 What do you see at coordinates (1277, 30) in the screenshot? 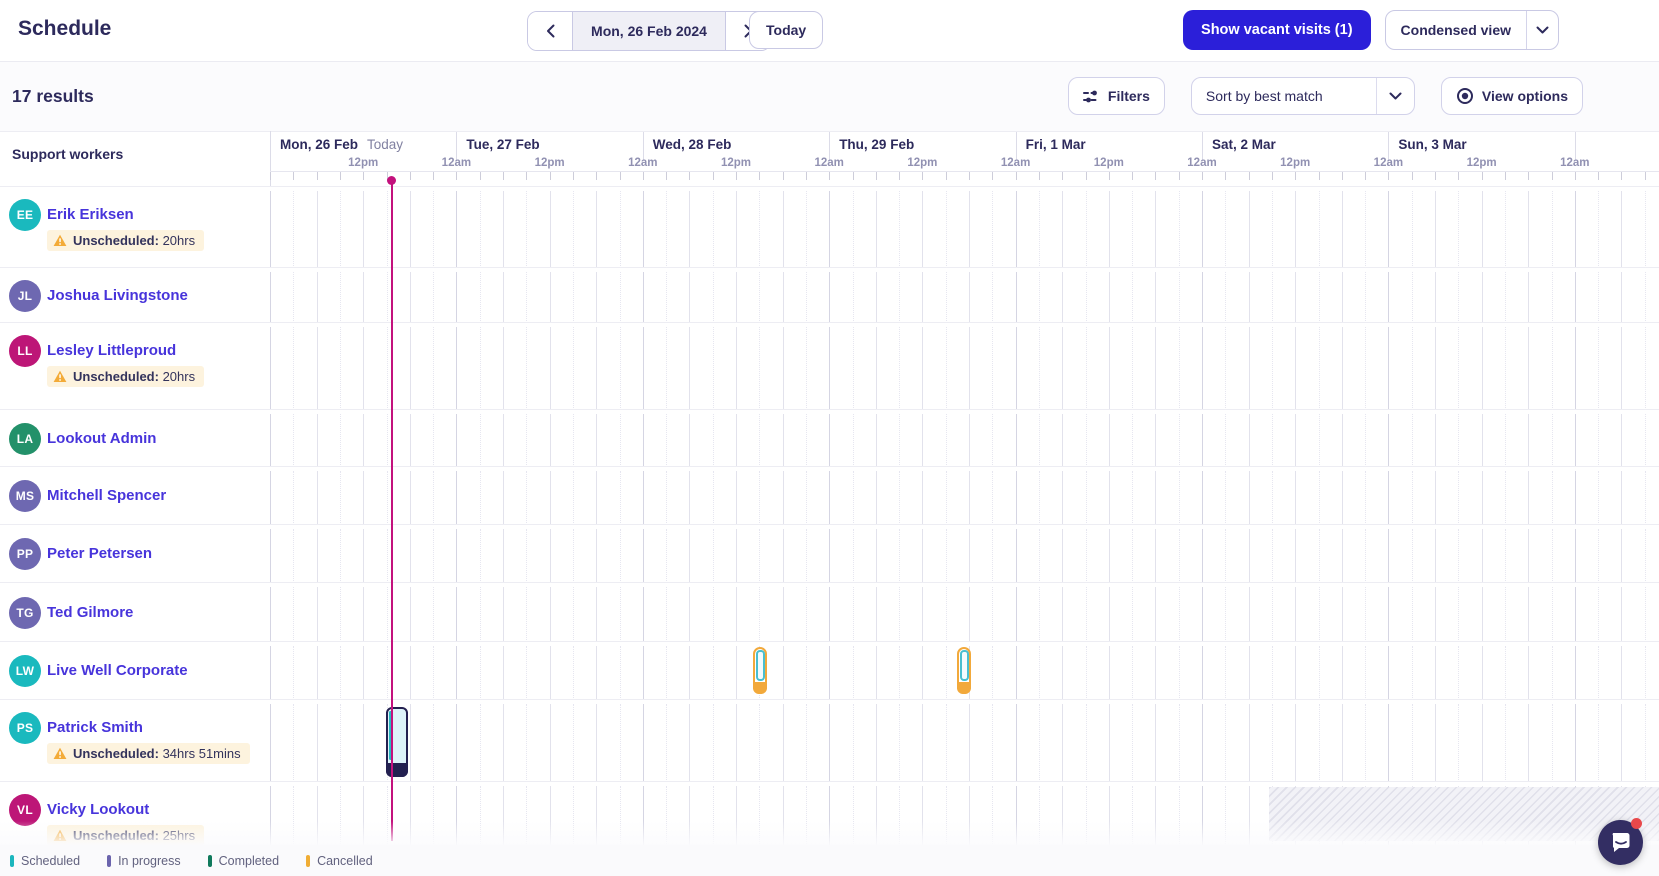
I see `show-vacant-visits-button: Show vacant visits (1)` at bounding box center [1277, 30].